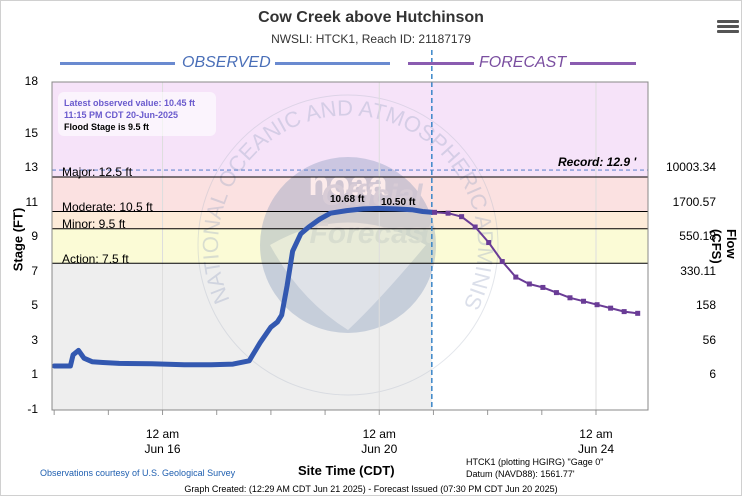  What do you see at coordinates (31, 201) in the screenshot?
I see `y-tick-label: 11` at bounding box center [31, 201].